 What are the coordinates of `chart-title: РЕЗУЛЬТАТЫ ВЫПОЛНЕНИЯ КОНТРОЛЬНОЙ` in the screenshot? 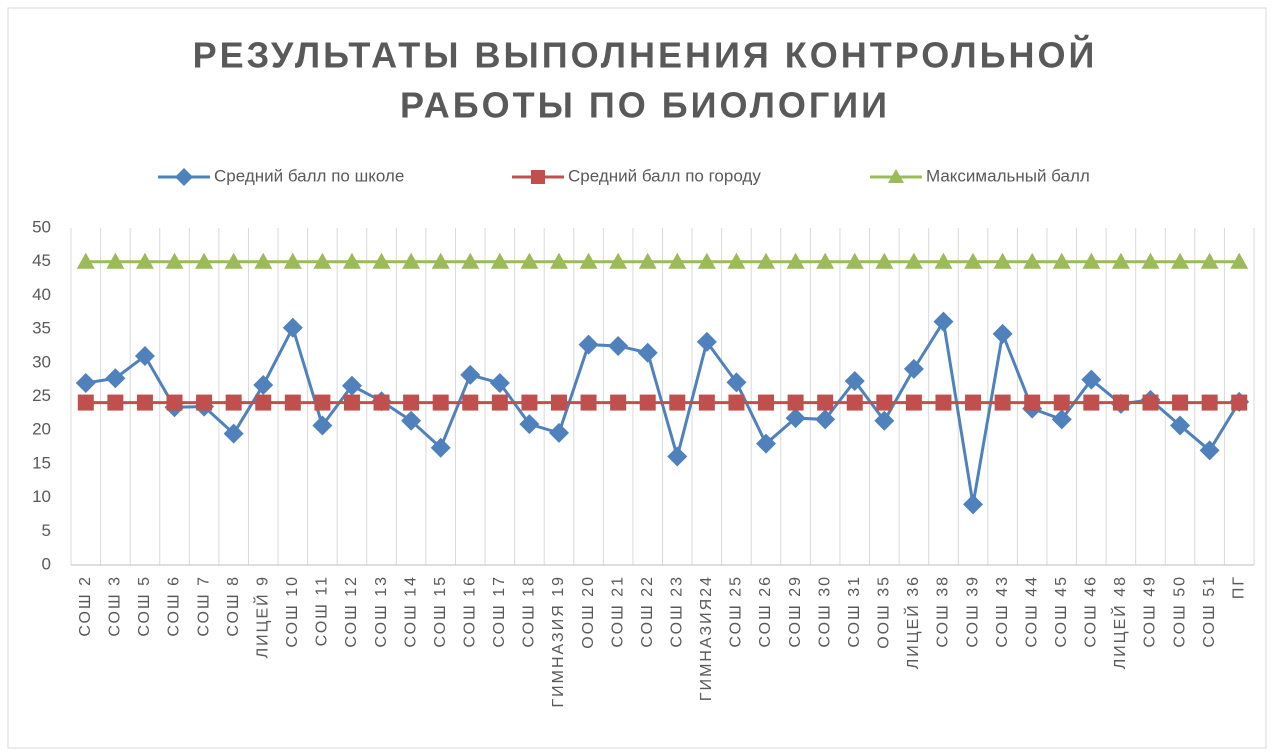 It's located at (645, 55).